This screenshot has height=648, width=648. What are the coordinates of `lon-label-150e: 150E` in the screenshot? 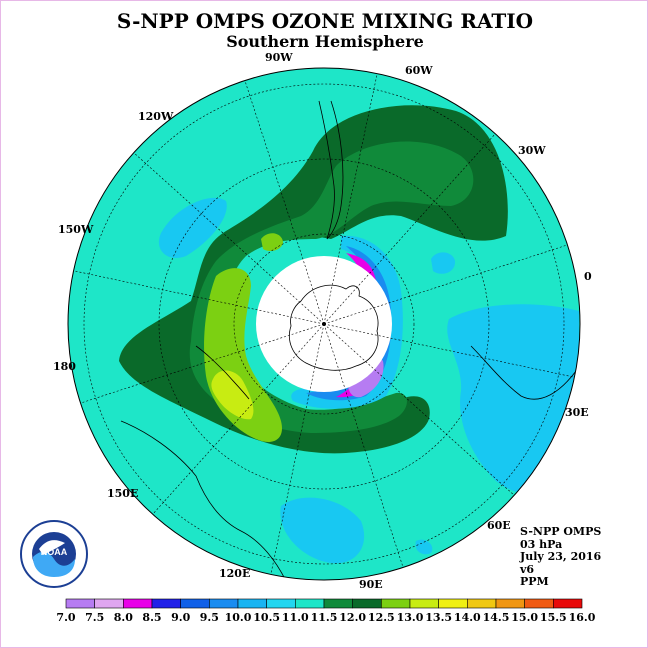 It's located at (122, 493).